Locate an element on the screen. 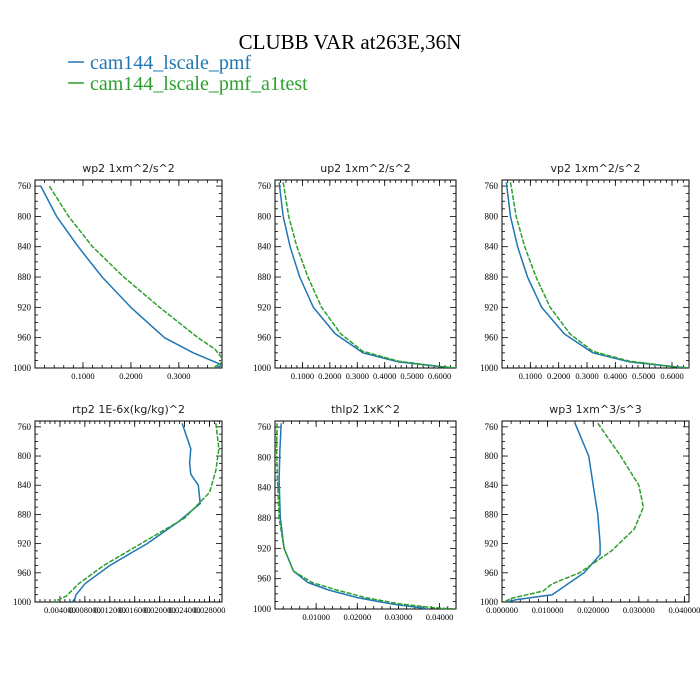 The image size is (700, 700). legend-label-2: cam144_lscale_pmf_a1test is located at coordinates (199, 84).